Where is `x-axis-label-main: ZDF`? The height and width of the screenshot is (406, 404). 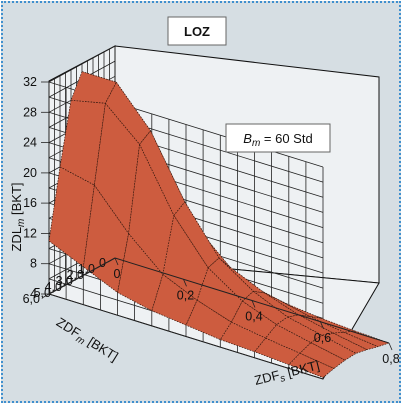 x-axis-label-main: ZDF is located at coordinates (267, 377).